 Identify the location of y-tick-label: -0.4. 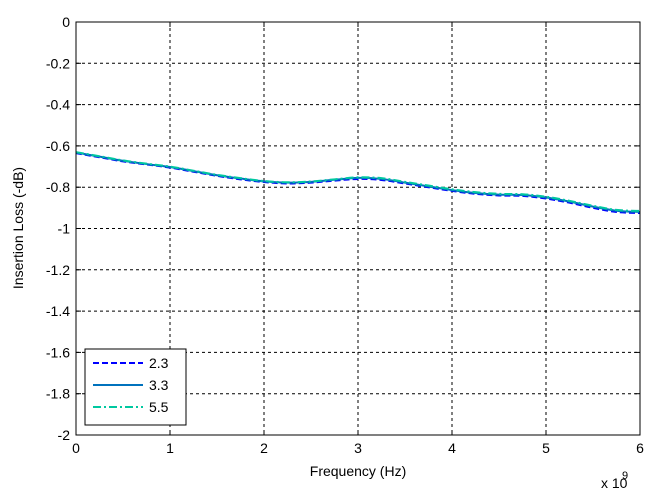
(58, 105).